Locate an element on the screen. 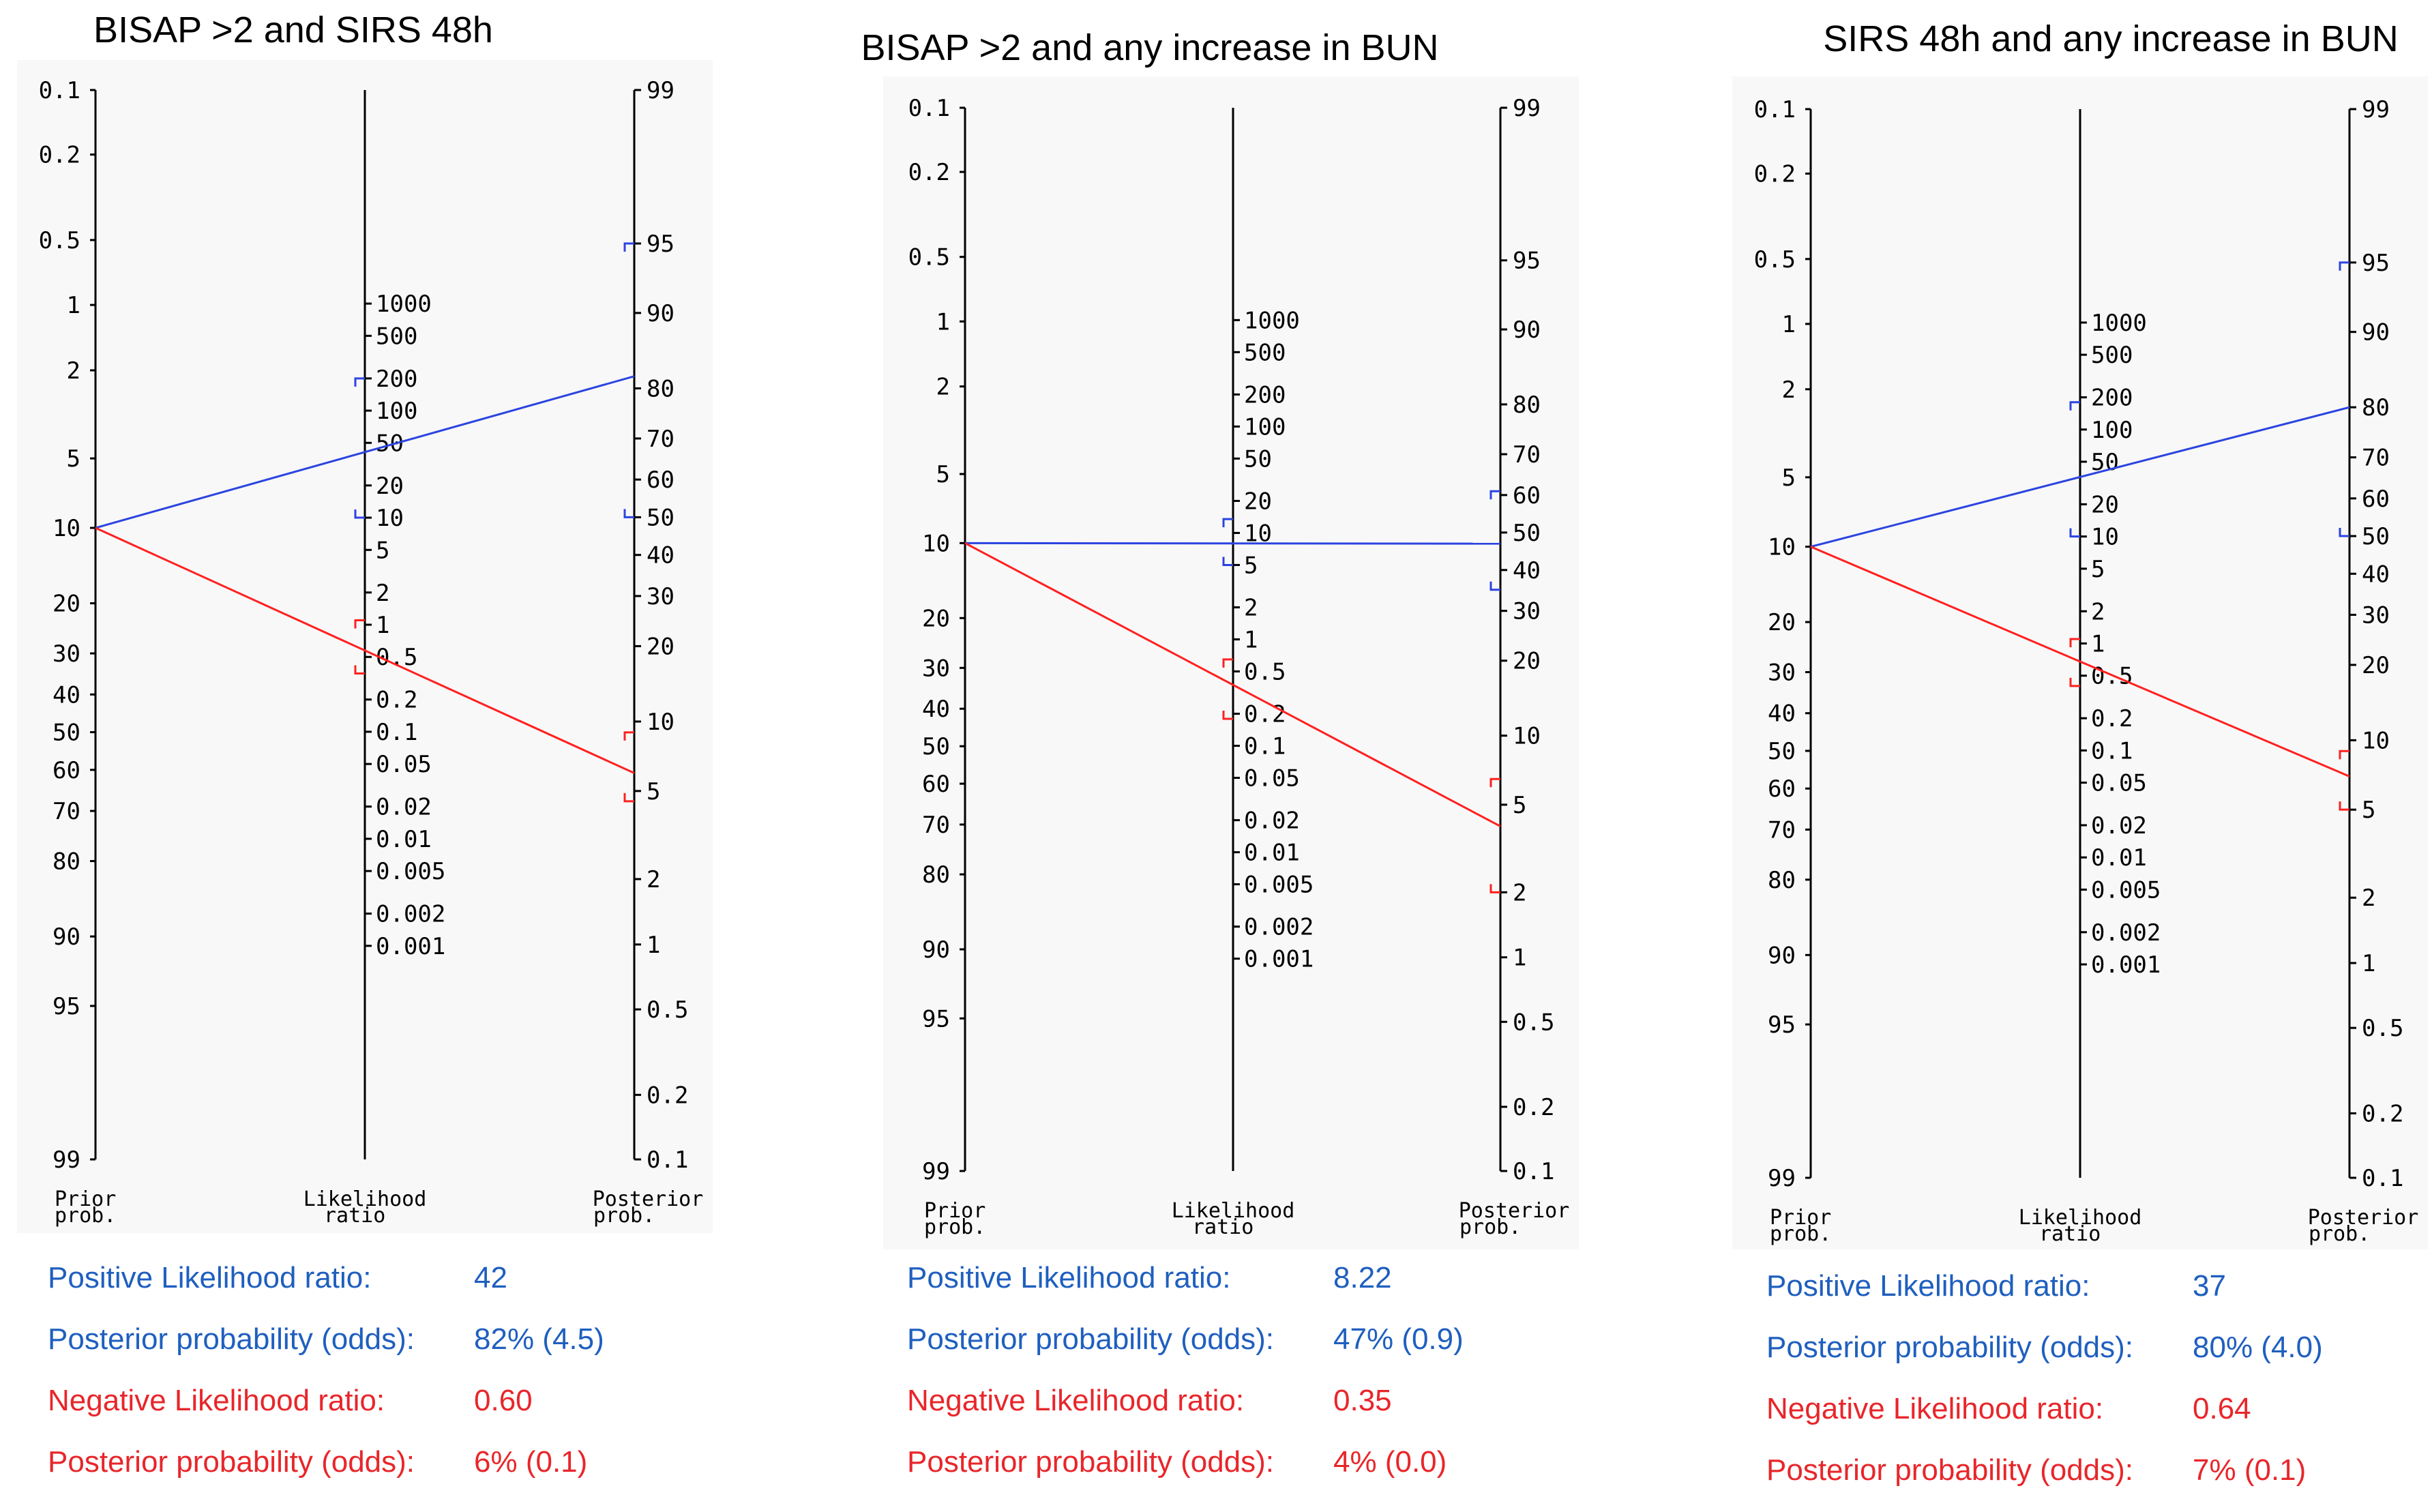  positive-posterior-value: 80% (4.0) is located at coordinates (2258, 1347).